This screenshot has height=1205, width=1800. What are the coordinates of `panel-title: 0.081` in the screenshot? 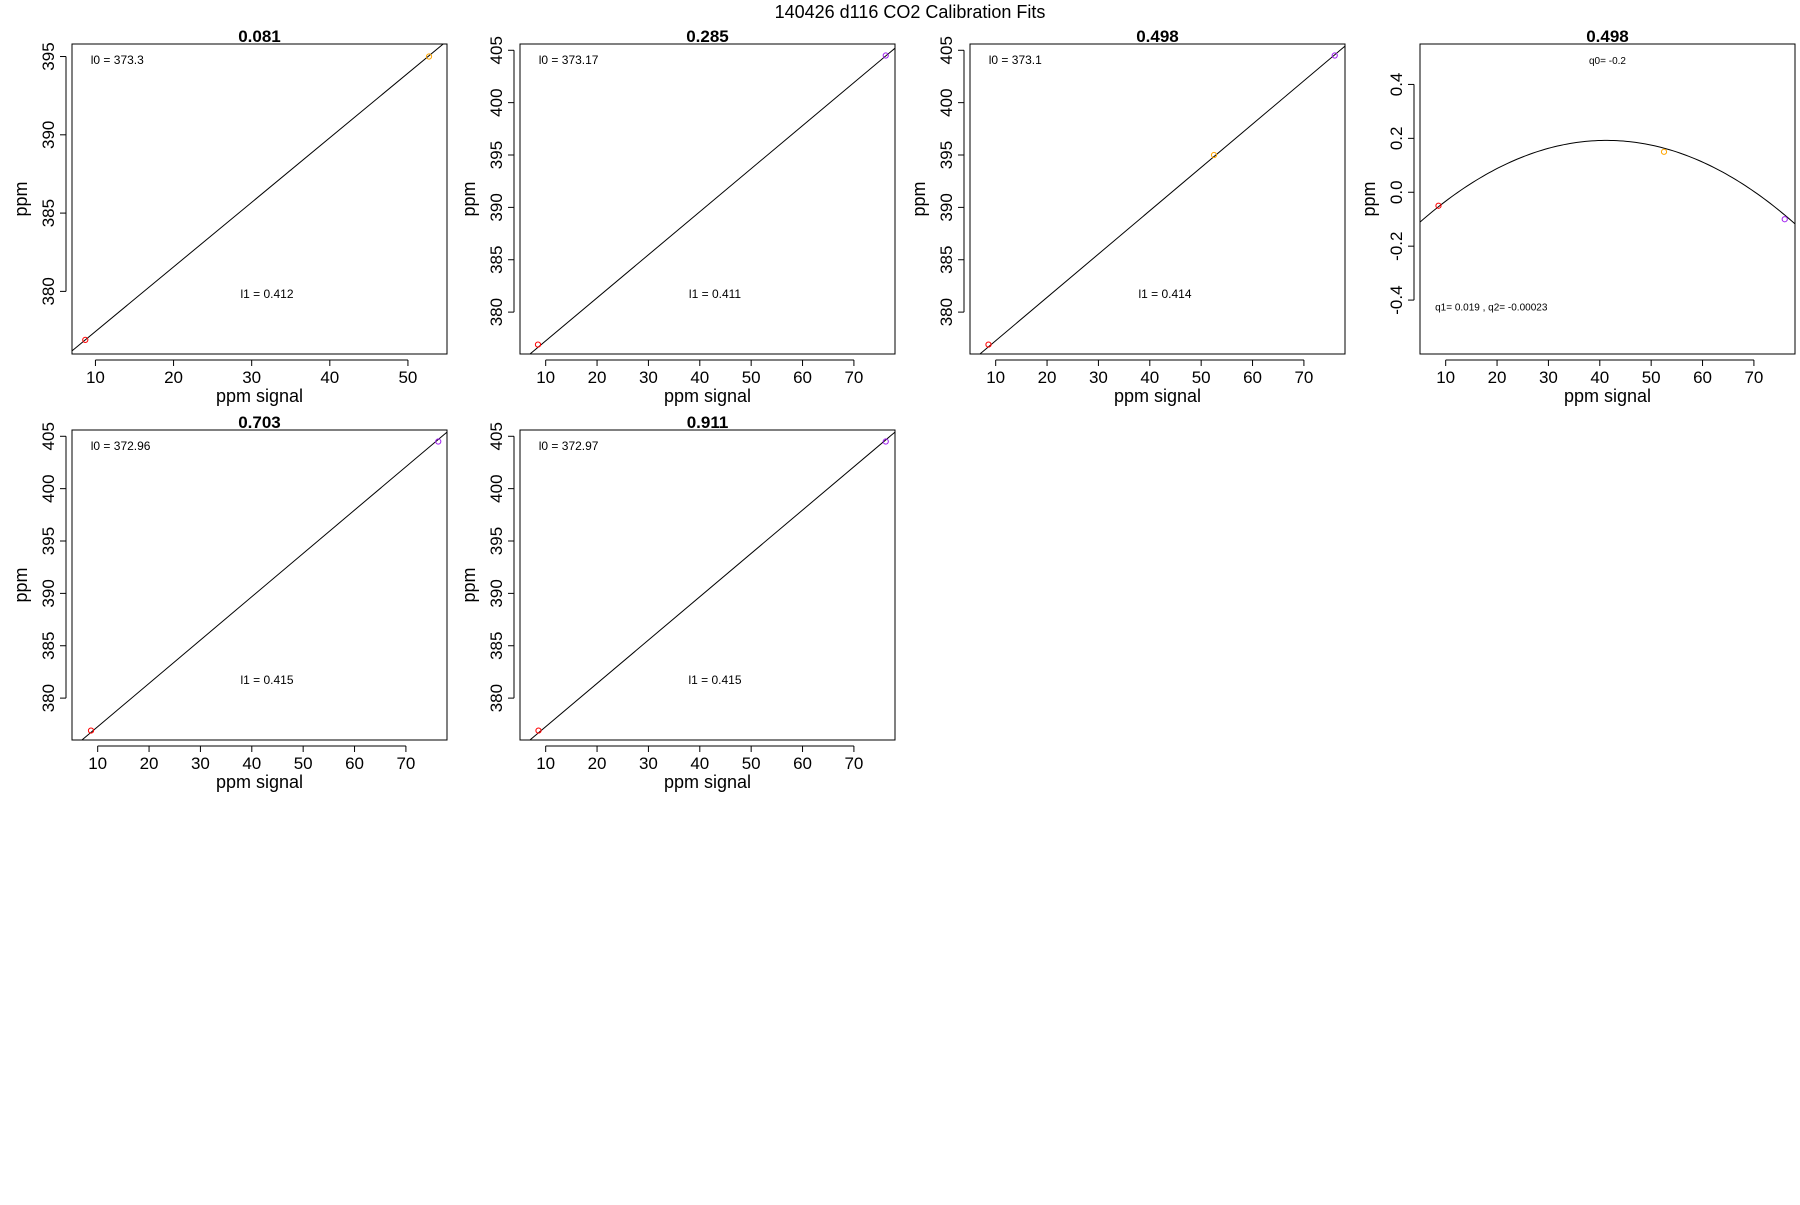 It's located at (259, 36).